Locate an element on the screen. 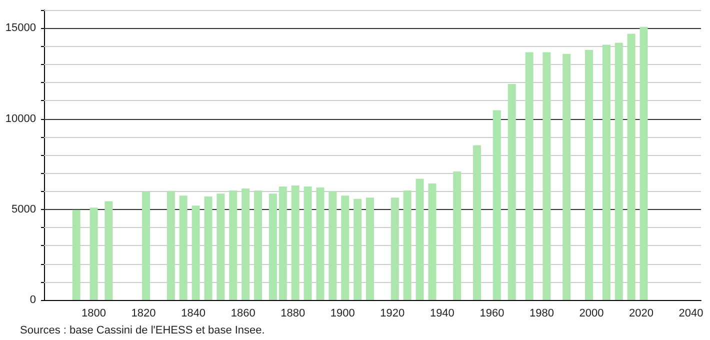 The image size is (710, 340). x-tick-label: 1960 is located at coordinates (492, 314).